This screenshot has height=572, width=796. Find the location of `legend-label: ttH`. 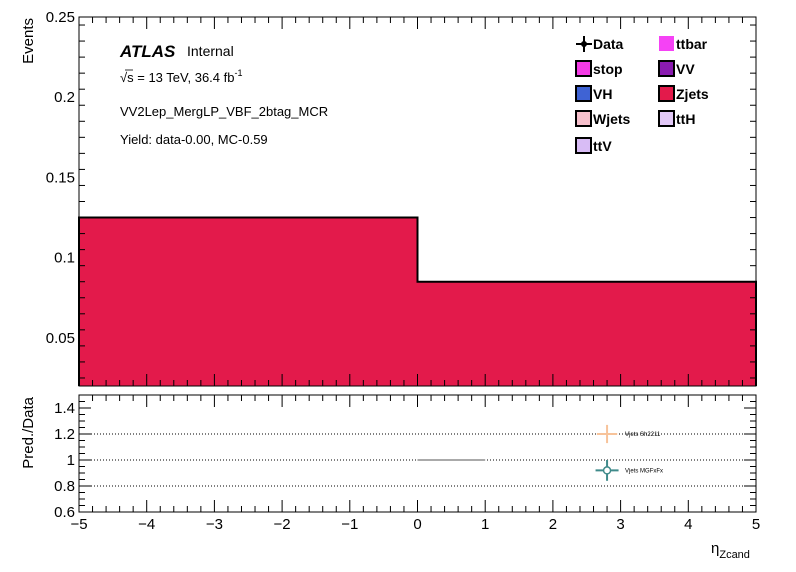

legend-label: ttH is located at coordinates (685, 119).